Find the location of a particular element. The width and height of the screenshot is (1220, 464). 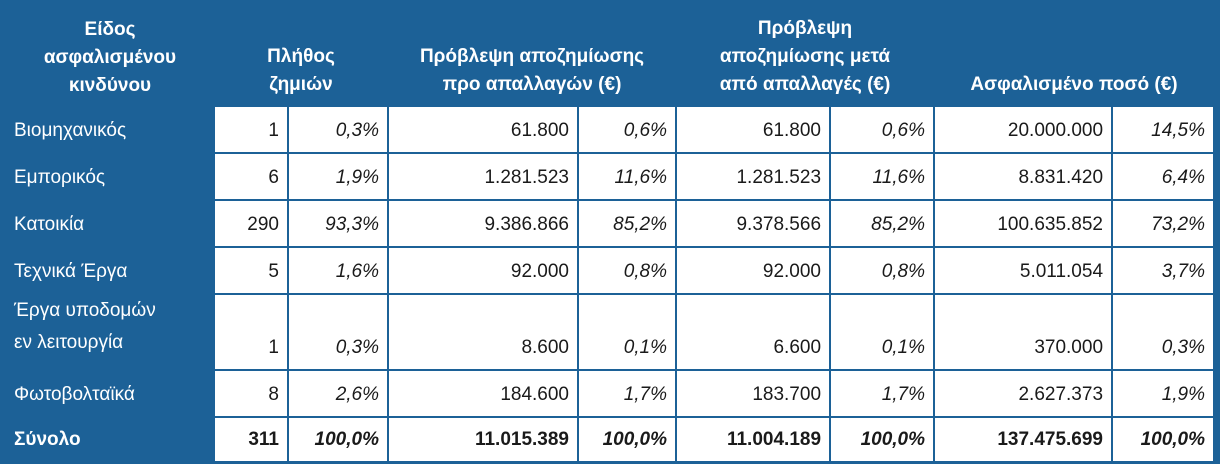

before-cell: 92.000 is located at coordinates (483, 270).